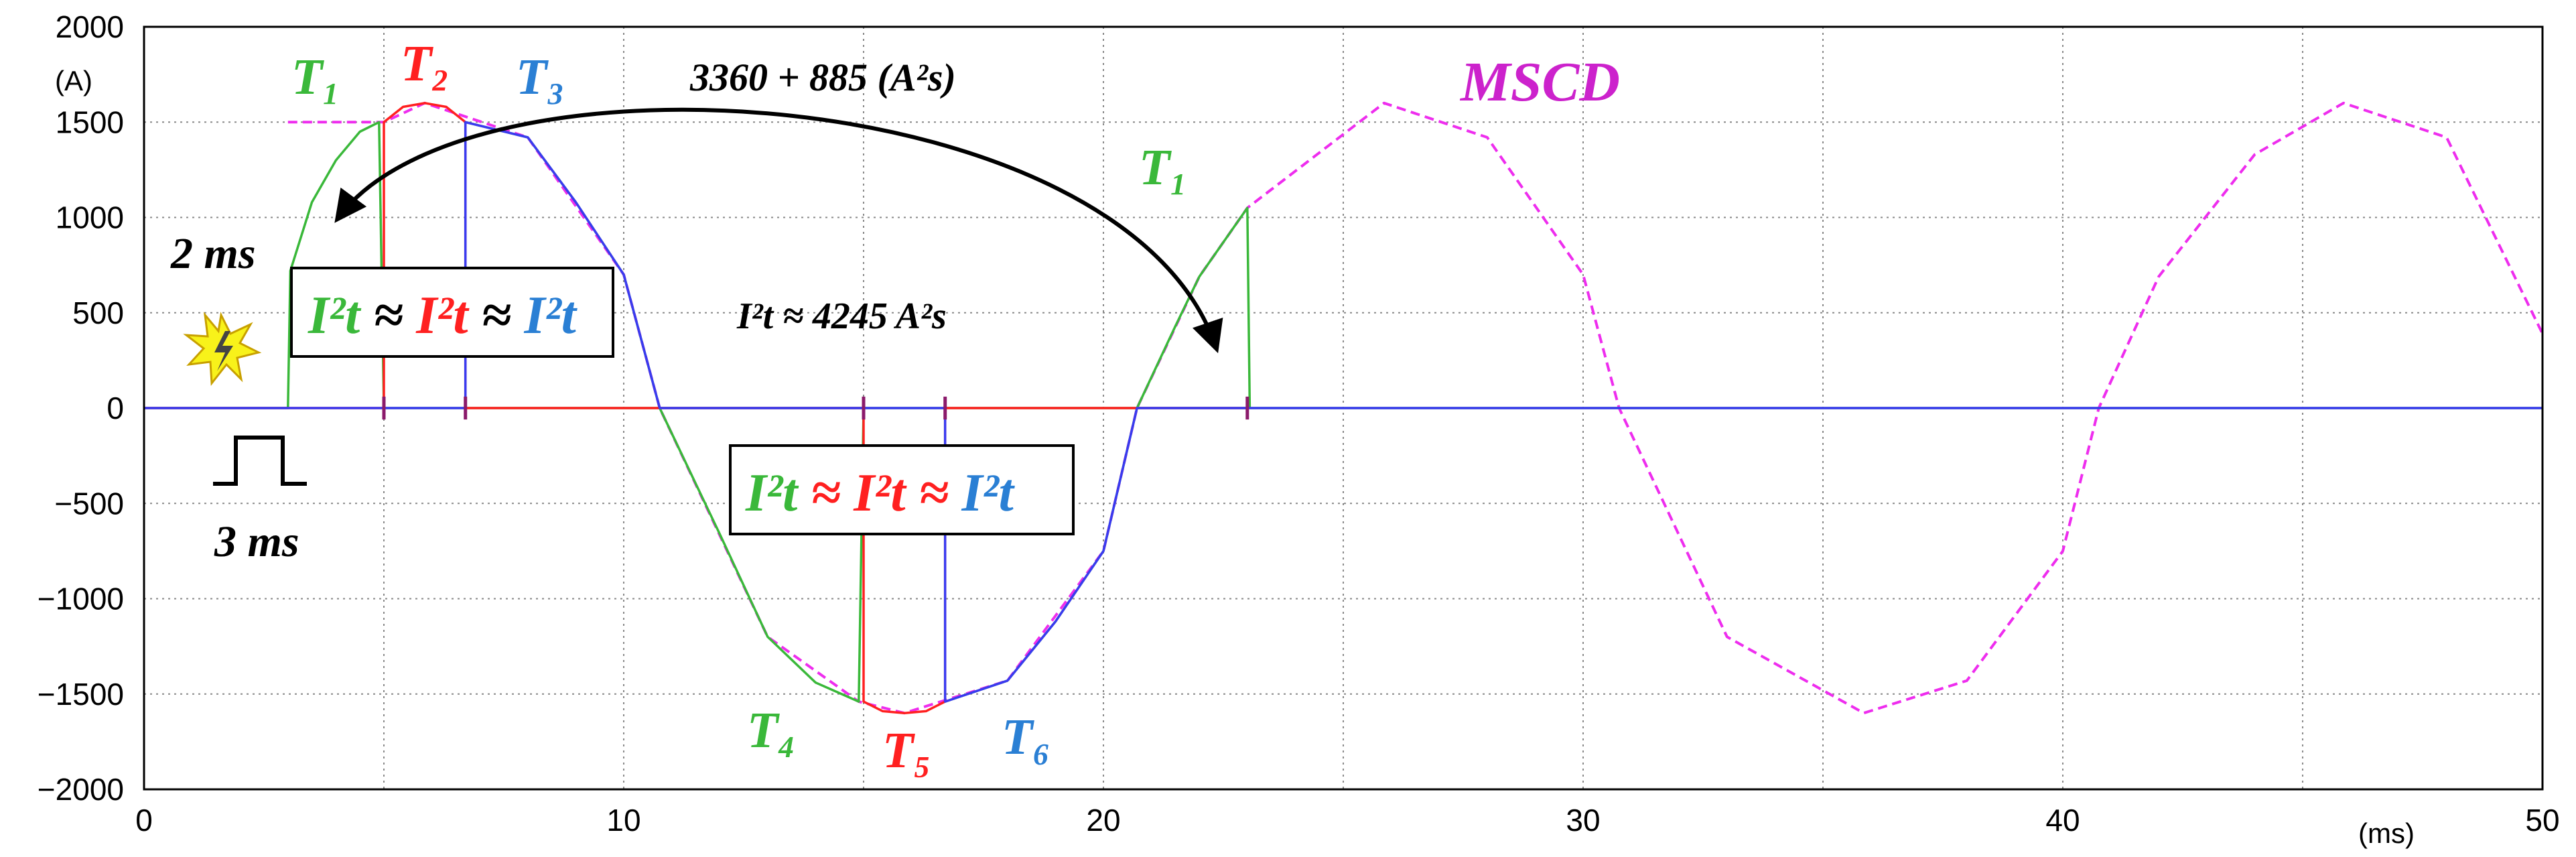  I want to click on label-t2: T₂, so click(425, 64).